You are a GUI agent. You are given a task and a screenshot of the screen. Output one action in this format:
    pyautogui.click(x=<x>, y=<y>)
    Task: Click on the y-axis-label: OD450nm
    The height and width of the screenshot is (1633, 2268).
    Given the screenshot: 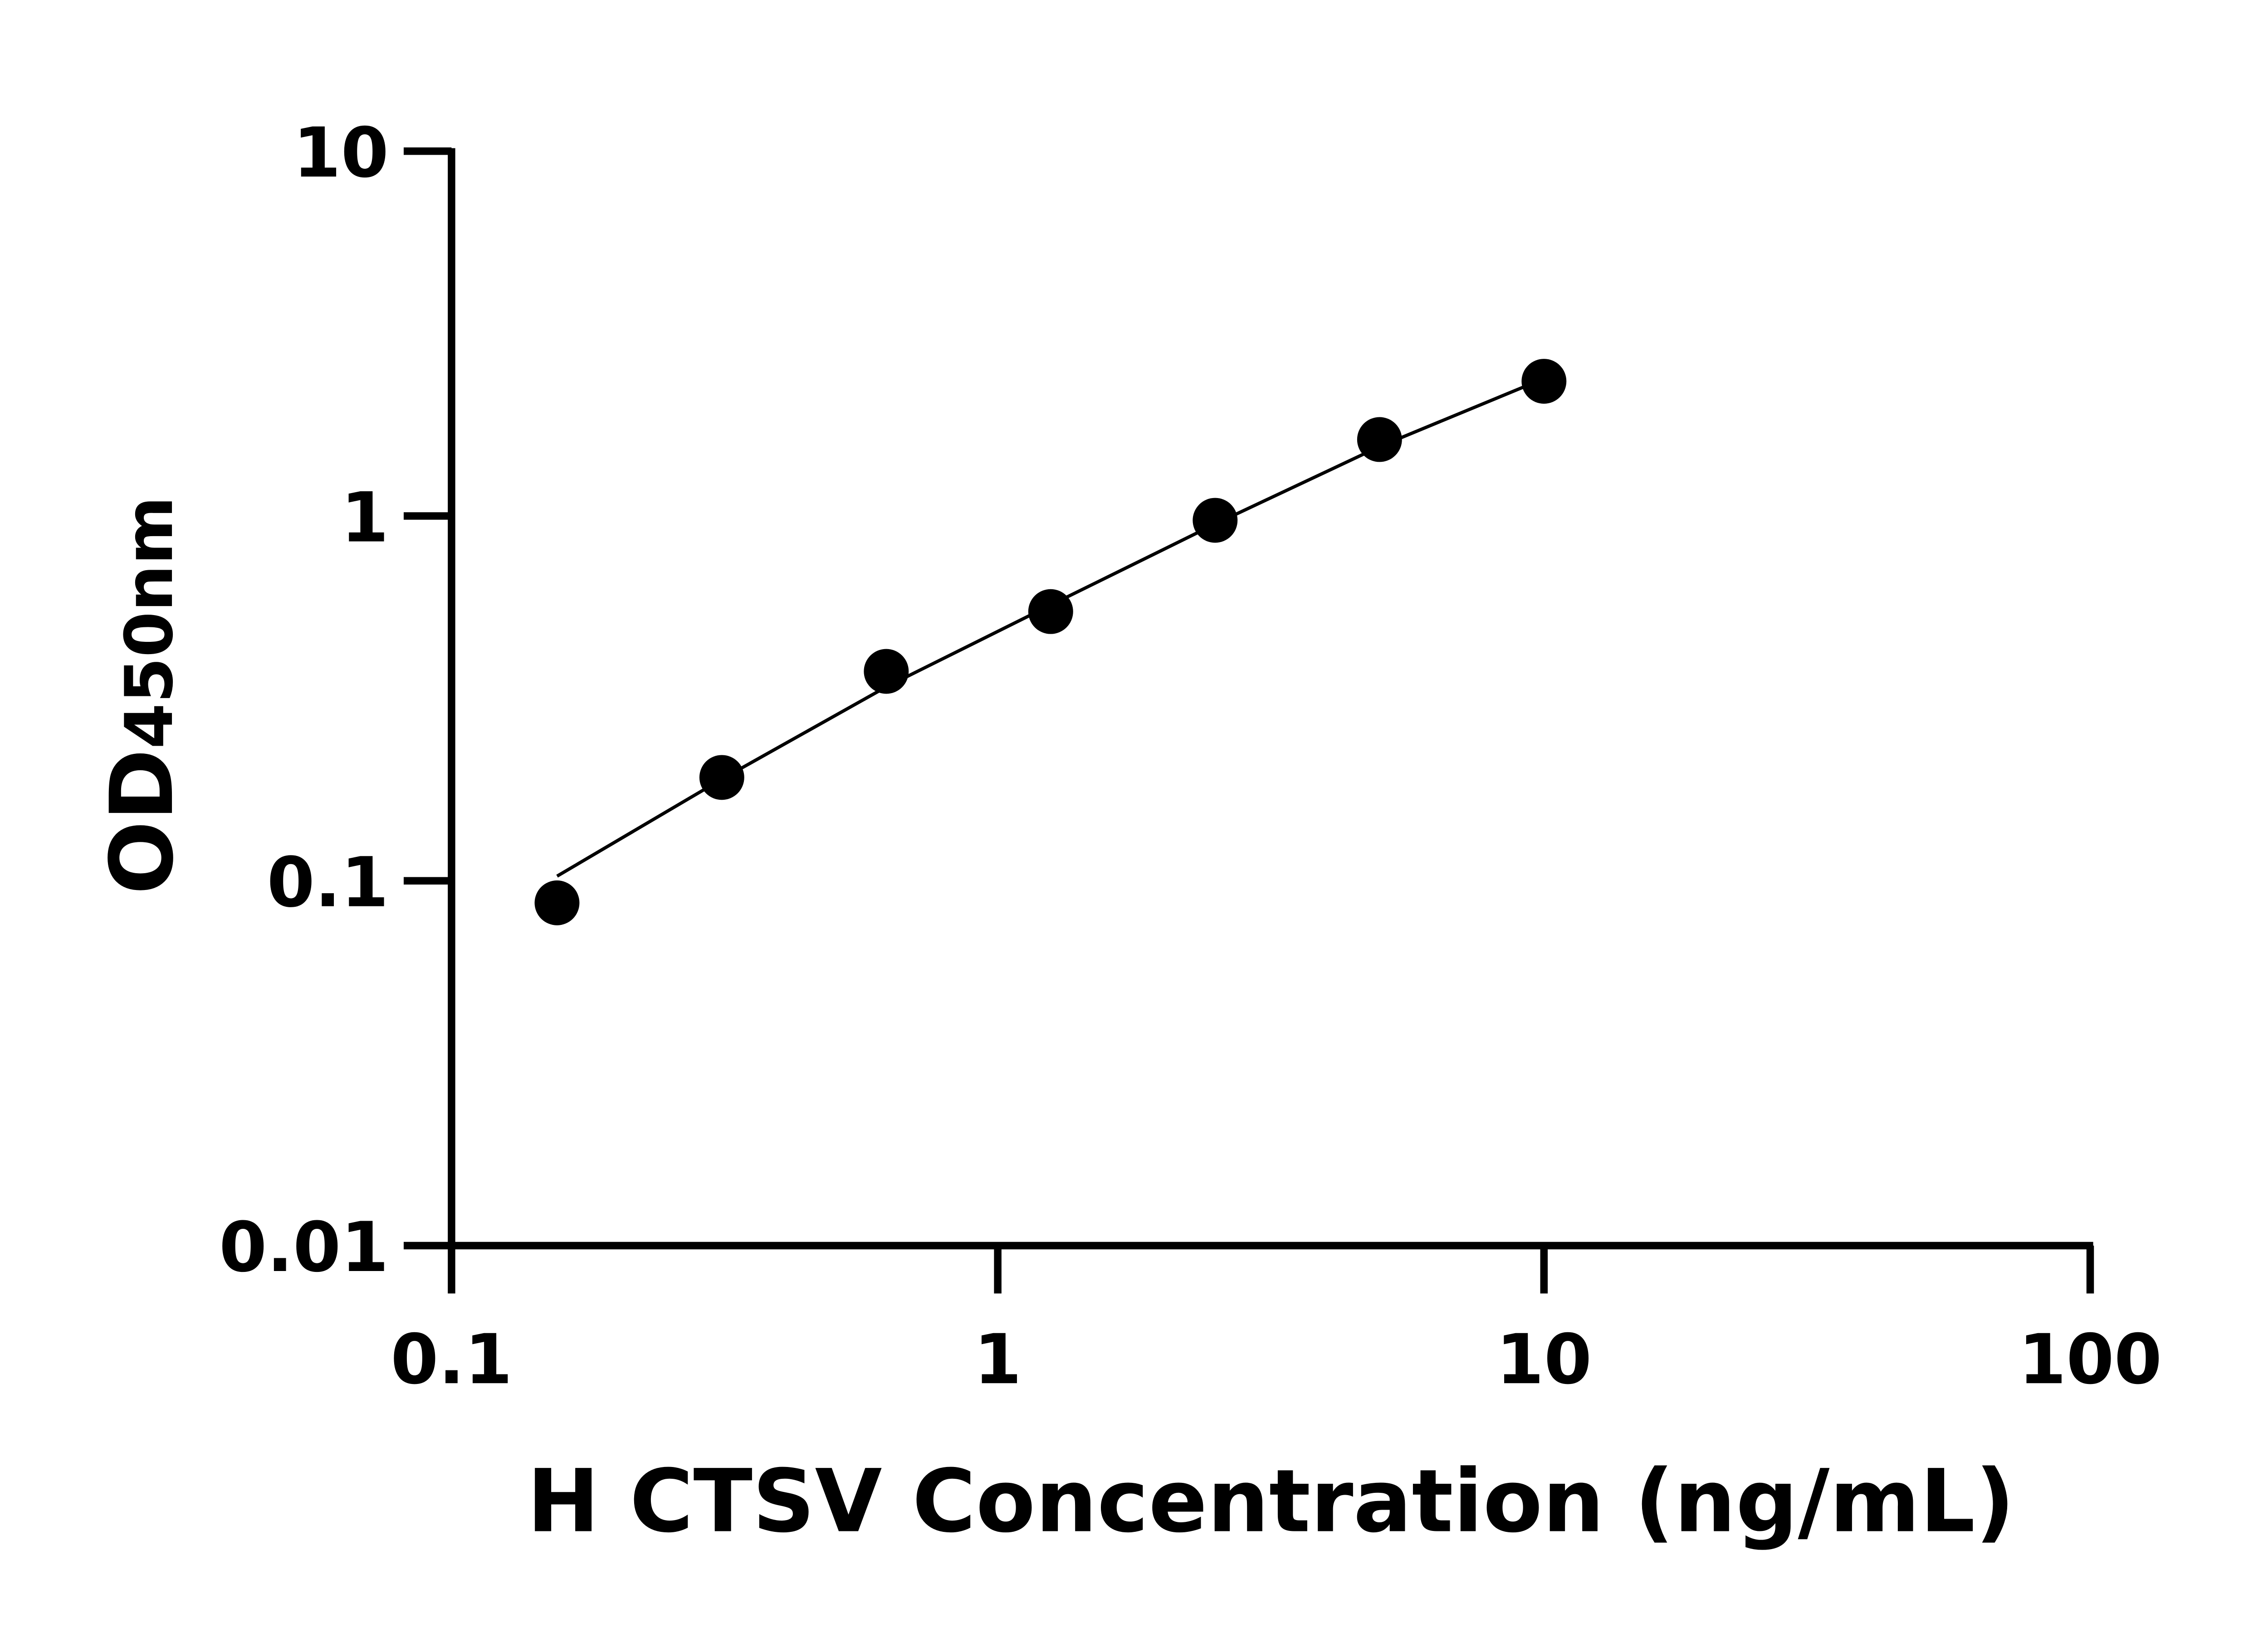 What is the action you would take?
    pyautogui.click(x=143, y=695)
    